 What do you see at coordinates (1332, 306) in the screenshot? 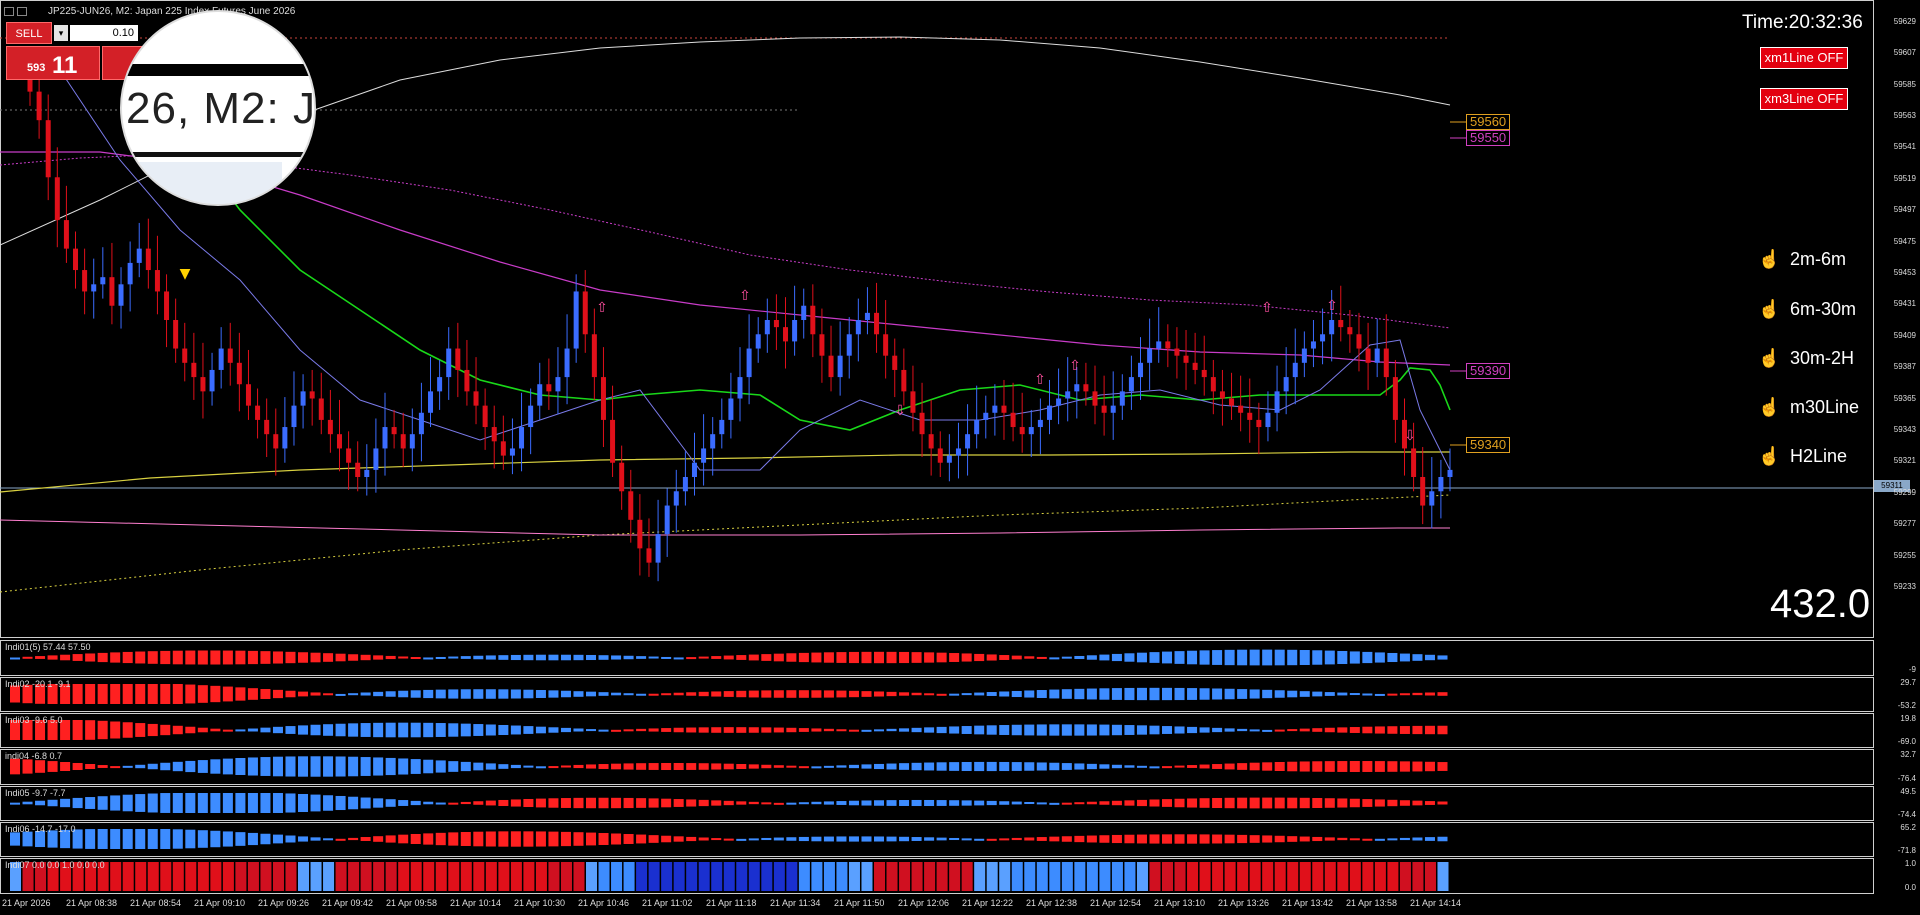
I see `signal-arrow-icon: ⇧` at bounding box center [1332, 306].